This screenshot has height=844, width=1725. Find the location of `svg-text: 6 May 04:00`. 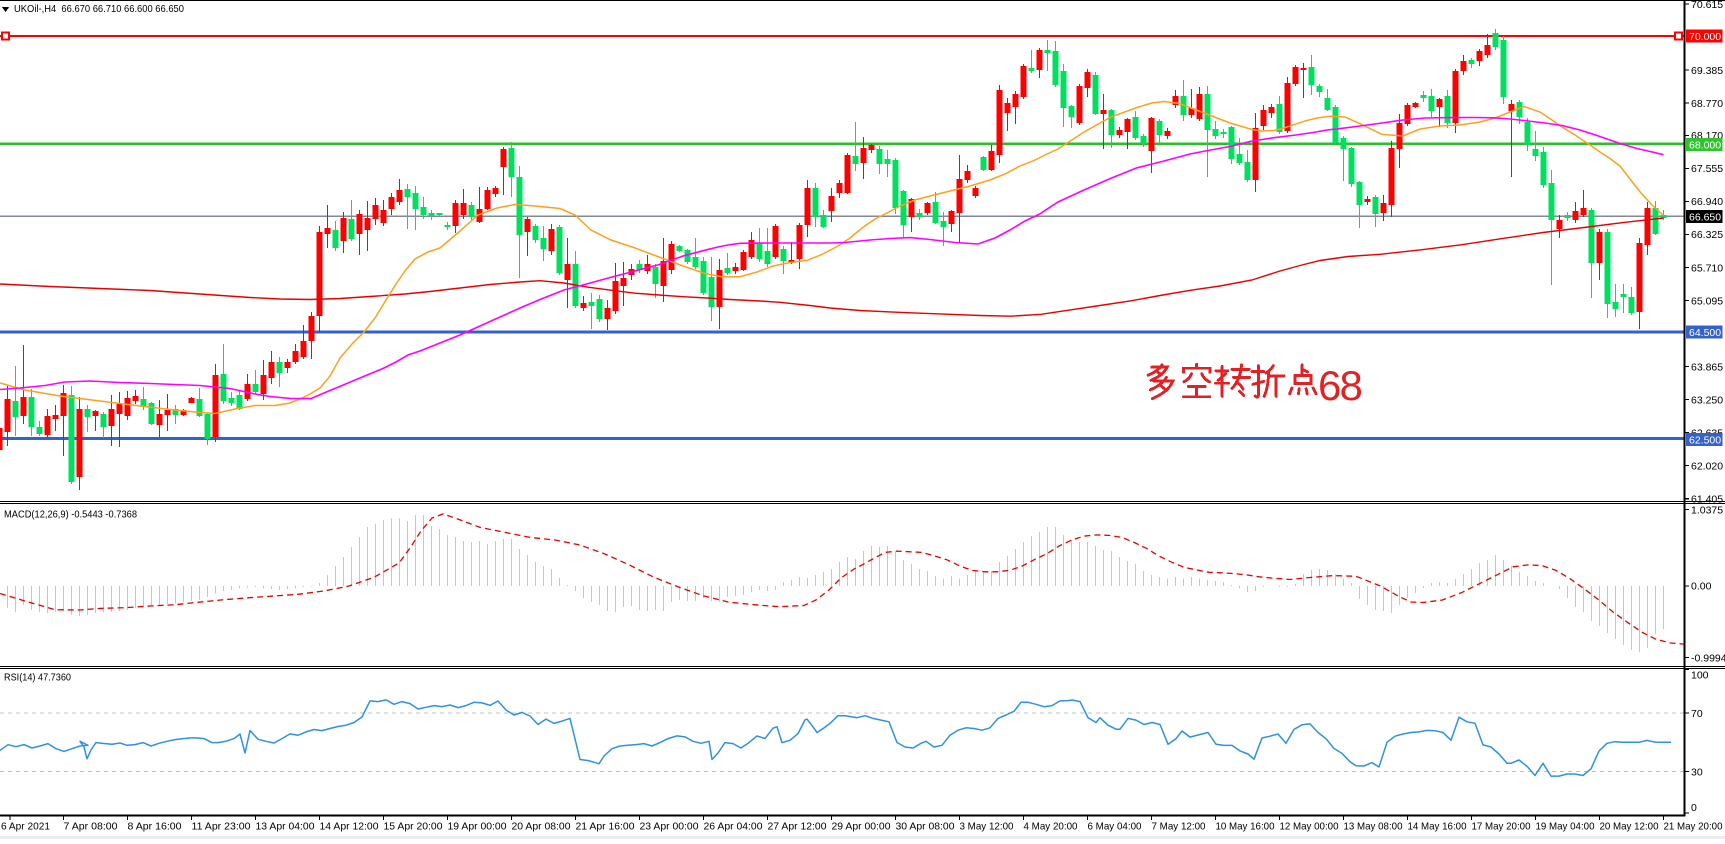

svg-text: 6 May 04:00 is located at coordinates (1115, 827).